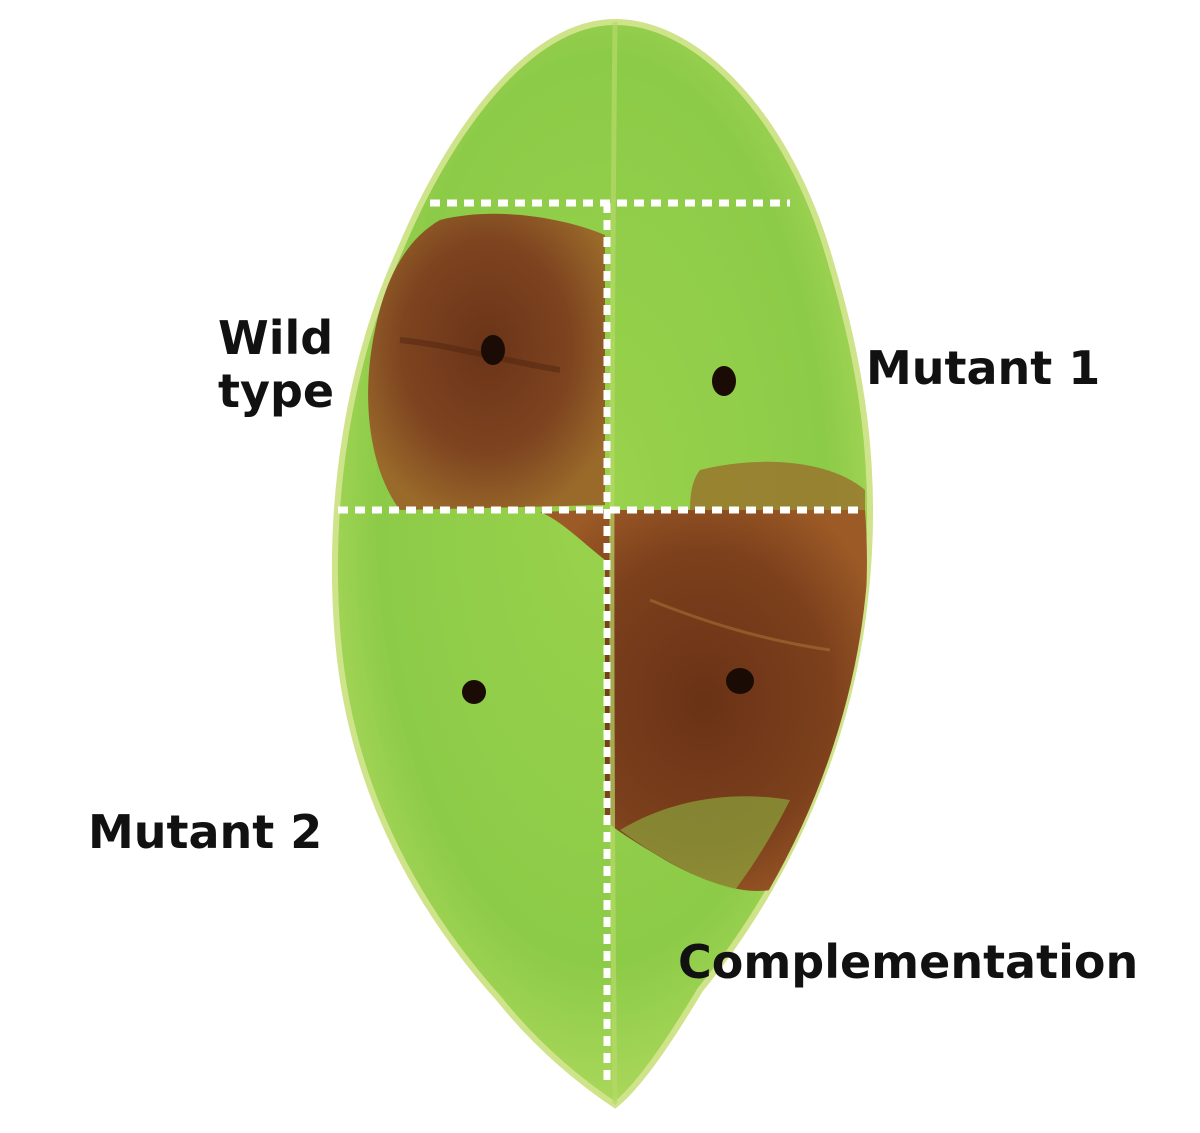  I want to click on label-mutant-2: Mutant 2, so click(205, 832).